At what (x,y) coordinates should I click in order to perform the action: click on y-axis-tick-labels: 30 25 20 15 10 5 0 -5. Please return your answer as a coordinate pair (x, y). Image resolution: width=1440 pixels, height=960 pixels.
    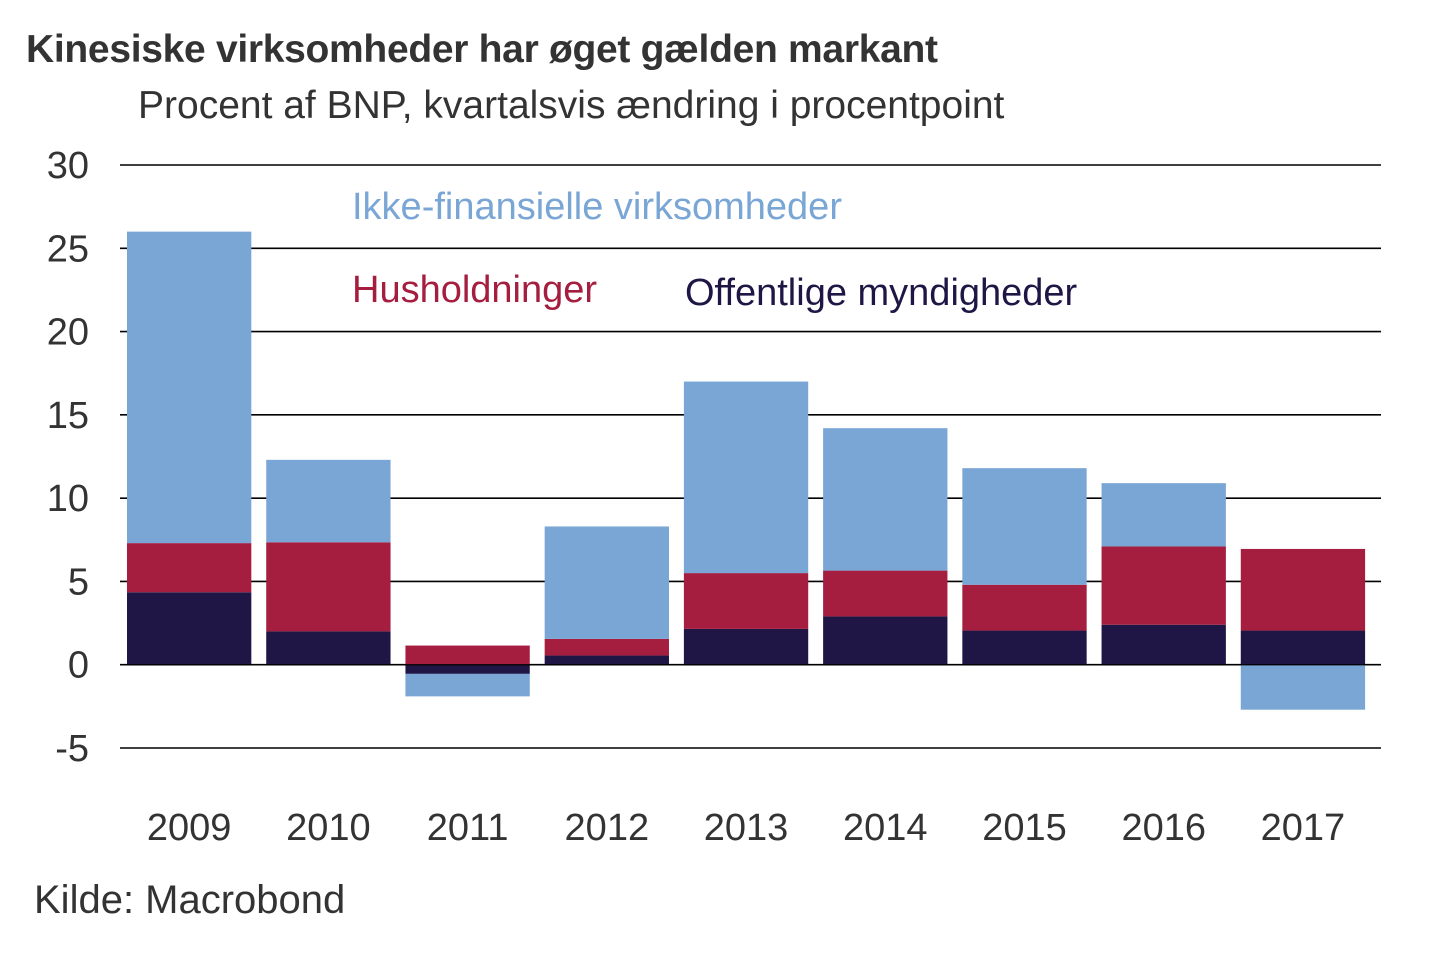
    Looking at the image, I should click on (68, 457).